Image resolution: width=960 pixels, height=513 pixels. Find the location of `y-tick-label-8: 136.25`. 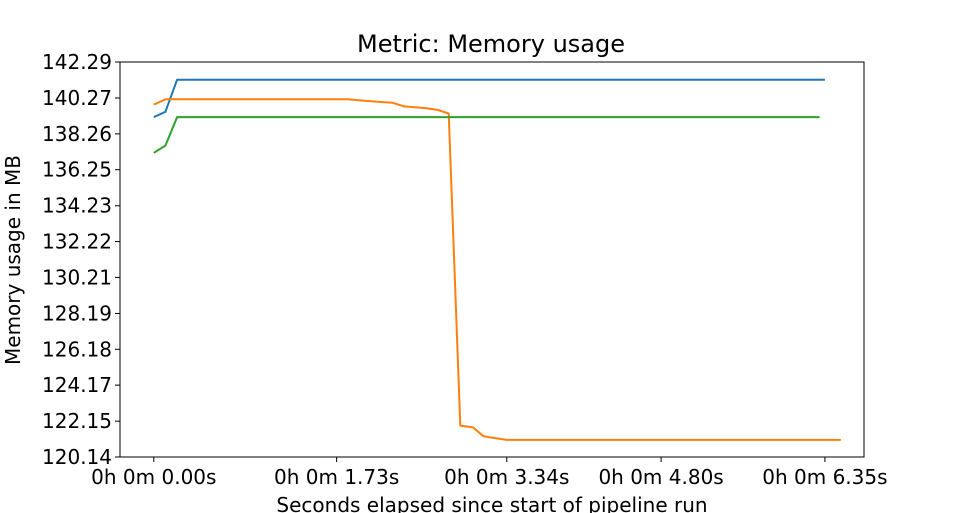

y-tick-label-8: 136.25 is located at coordinates (77, 170).